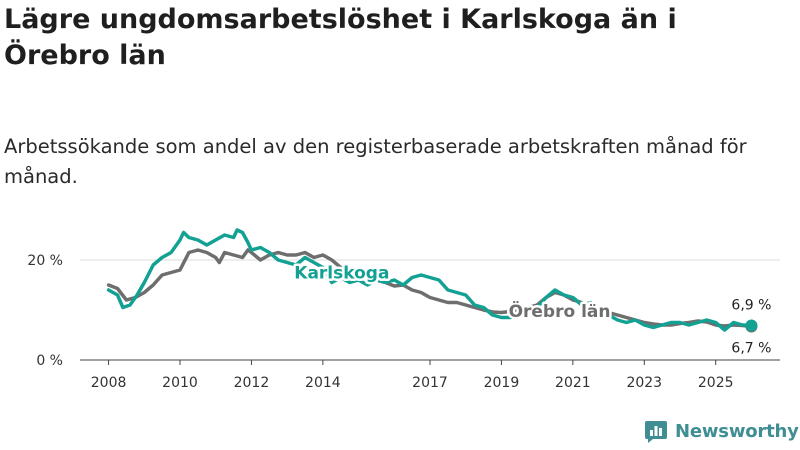 This screenshot has width=800, height=450. What do you see at coordinates (109, 383) in the screenshot?
I see `x-tick-label: 2008` at bounding box center [109, 383].